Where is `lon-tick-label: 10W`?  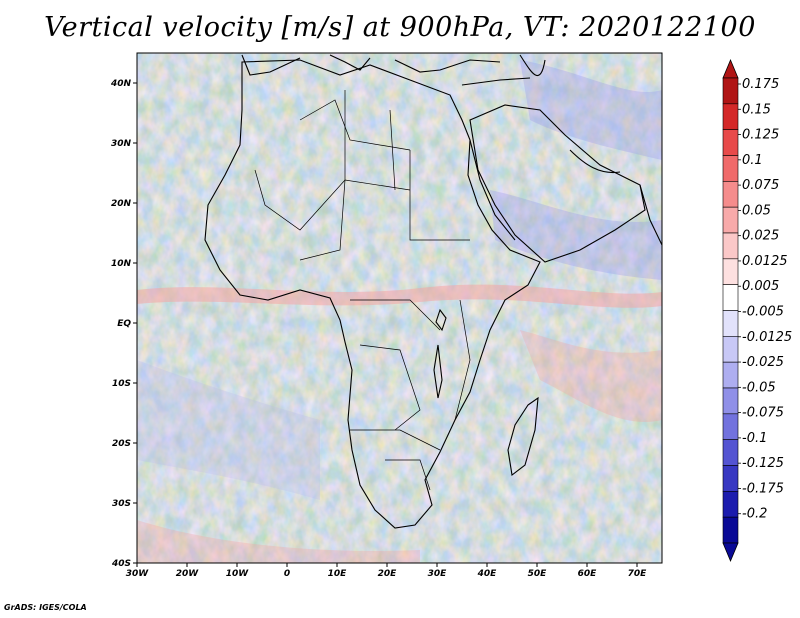
lon-tick-label: 10W is located at coordinates (238, 574).